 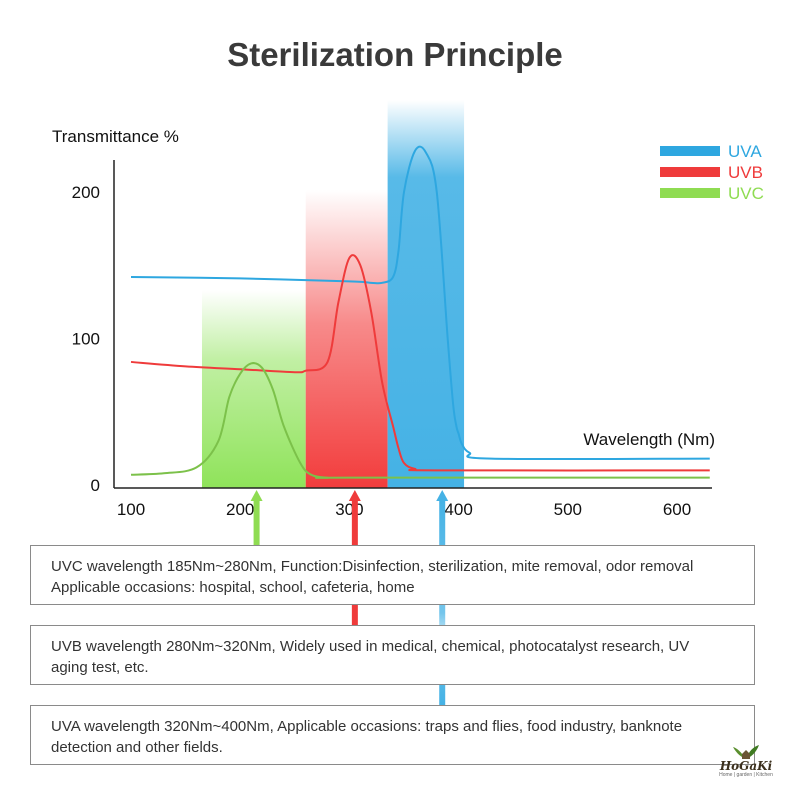 I want to click on uvc-legend-swatch, so click(x=690, y=193).